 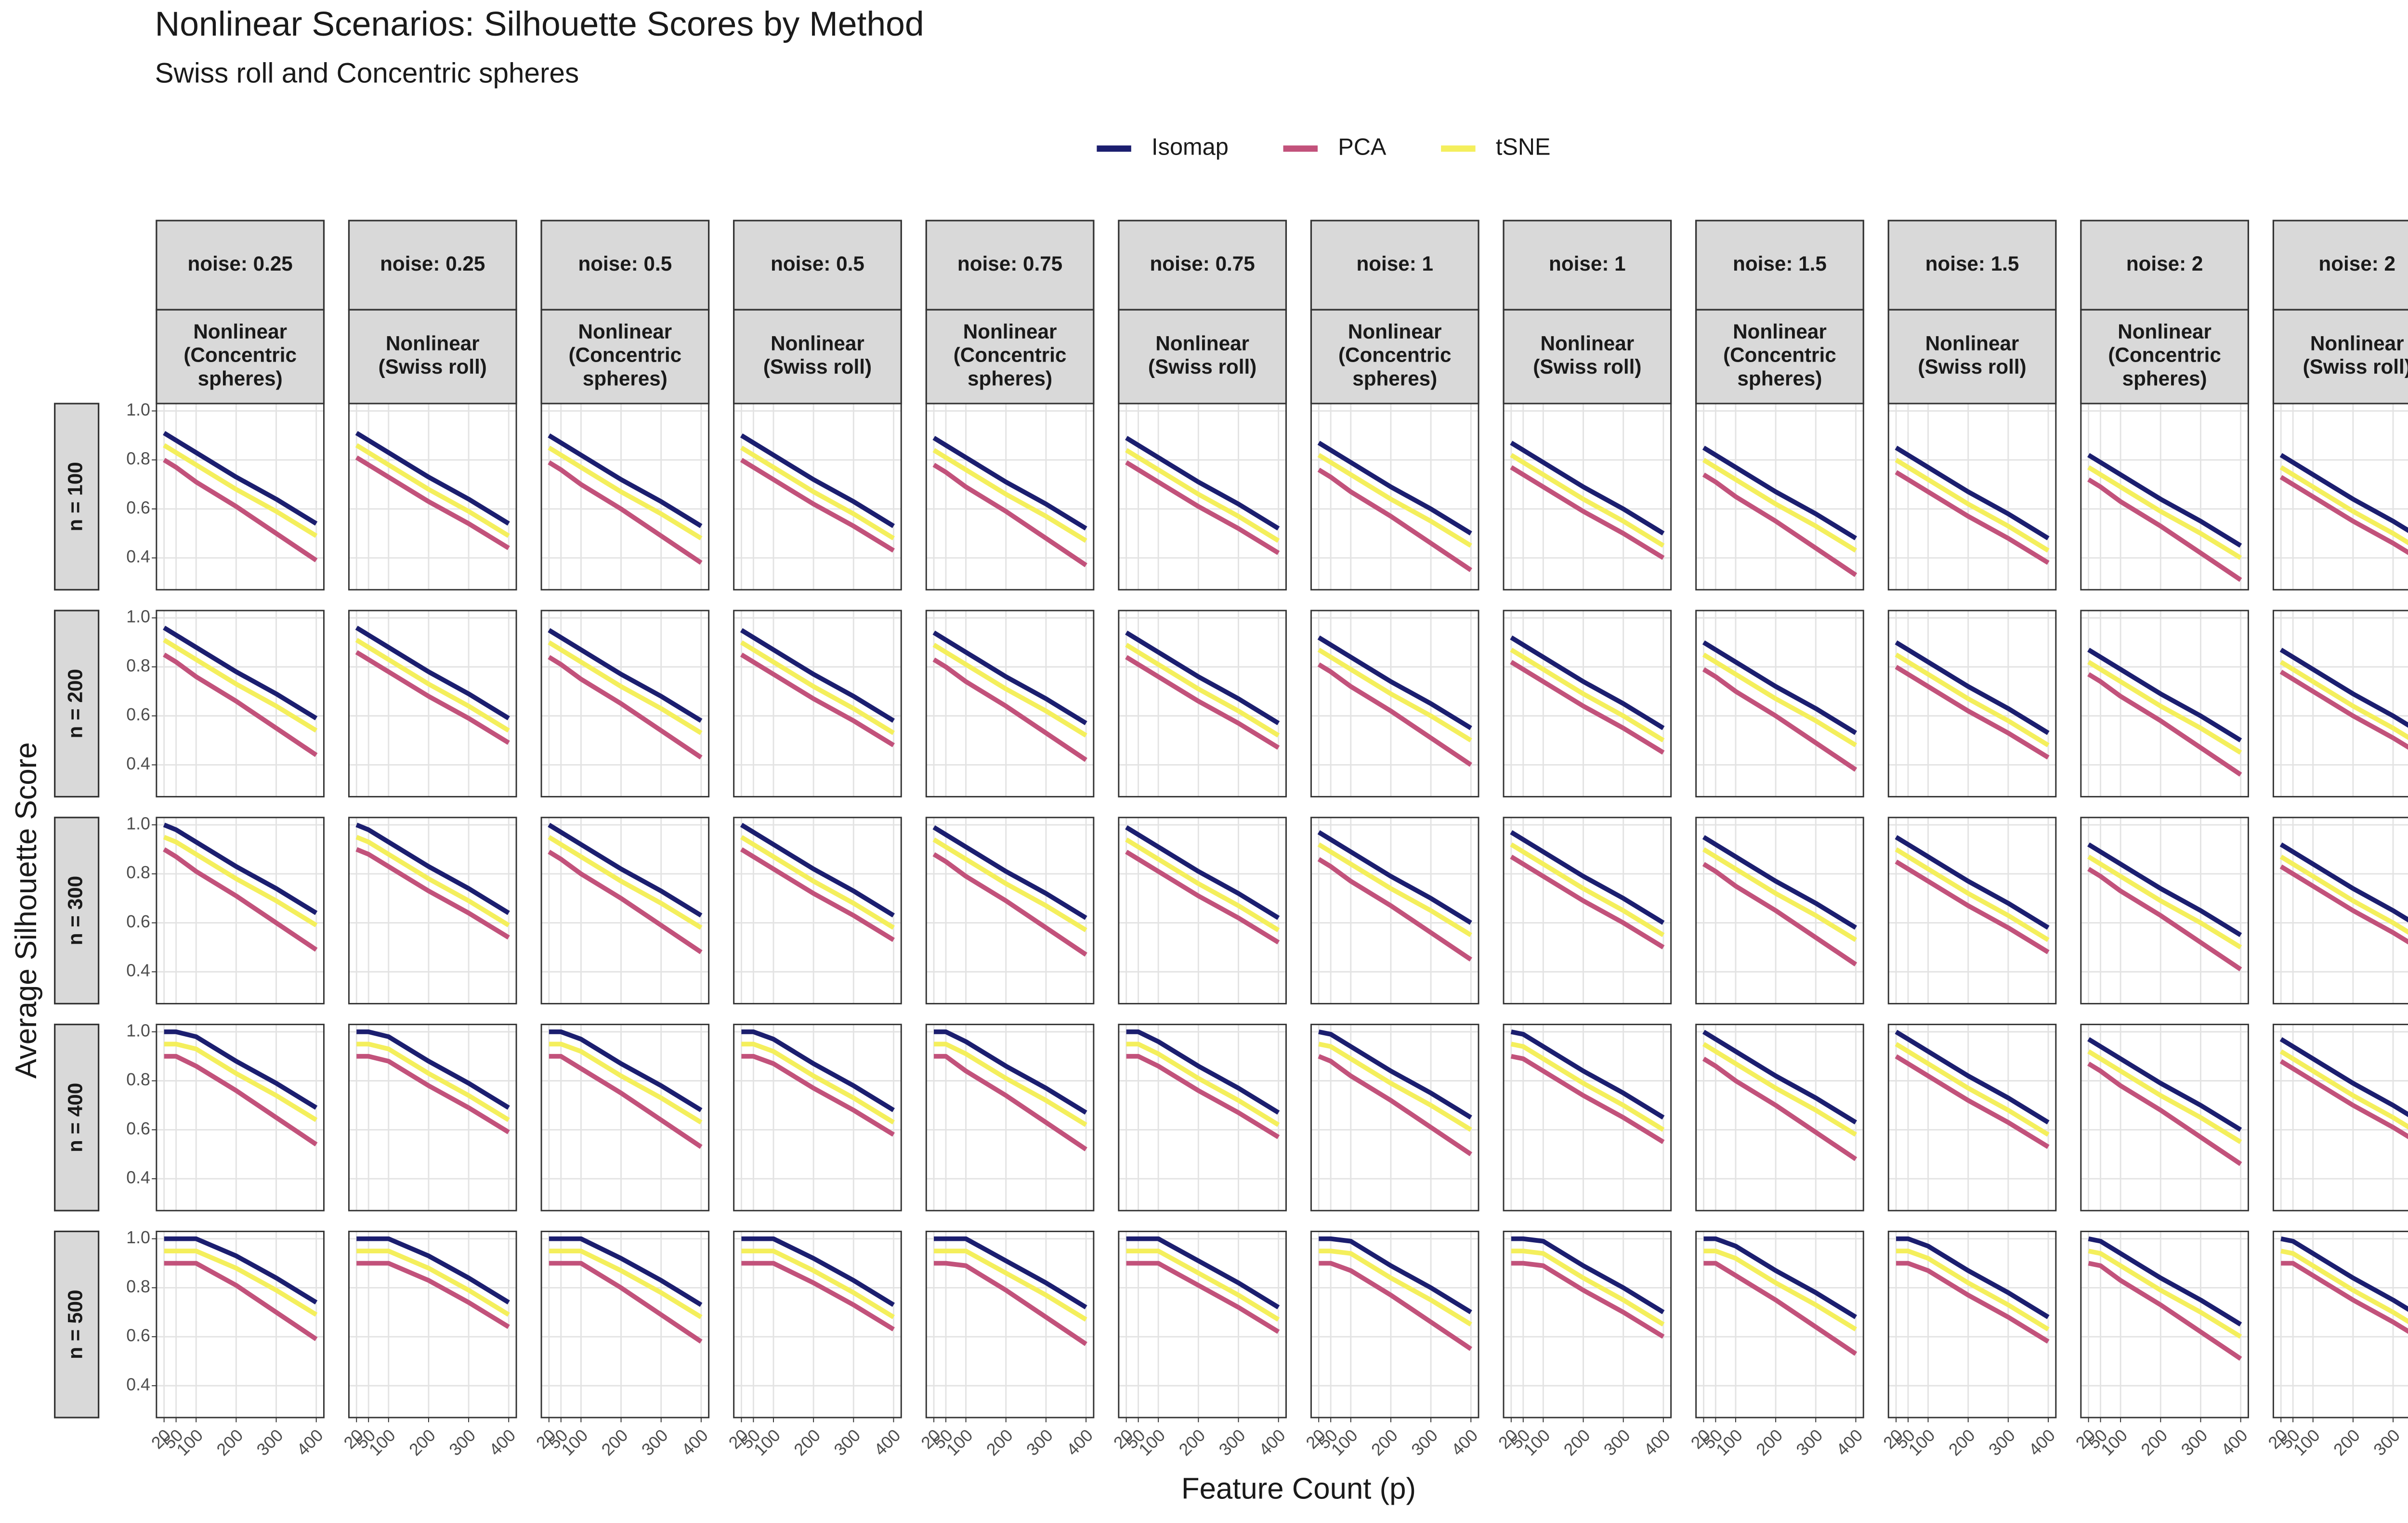 What do you see at coordinates (1587, 263) in the screenshot?
I see `strip-label: noise: 1` at bounding box center [1587, 263].